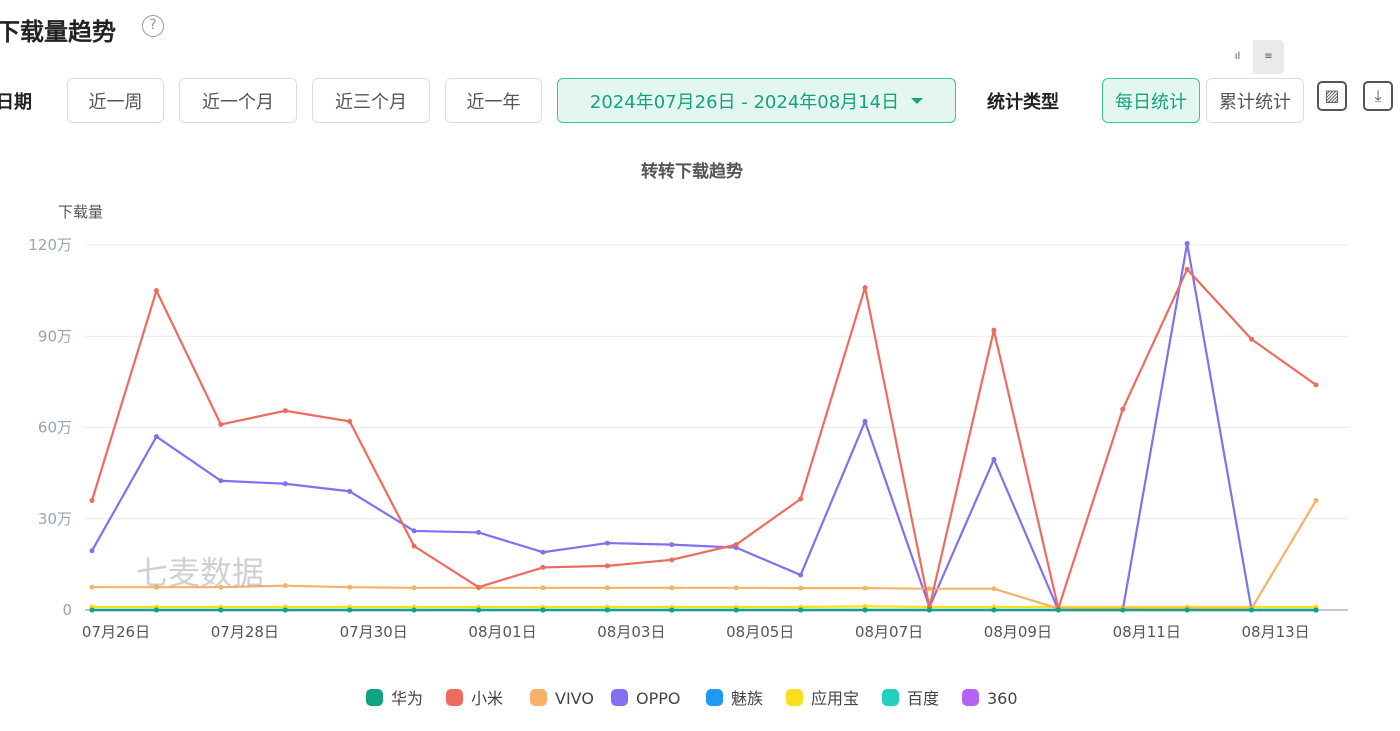 This screenshot has width=1400, height=731. Describe the element at coordinates (744, 102) in the screenshot. I see `date-range-value: 2024年07月26日 - 2024年08月14日` at that location.